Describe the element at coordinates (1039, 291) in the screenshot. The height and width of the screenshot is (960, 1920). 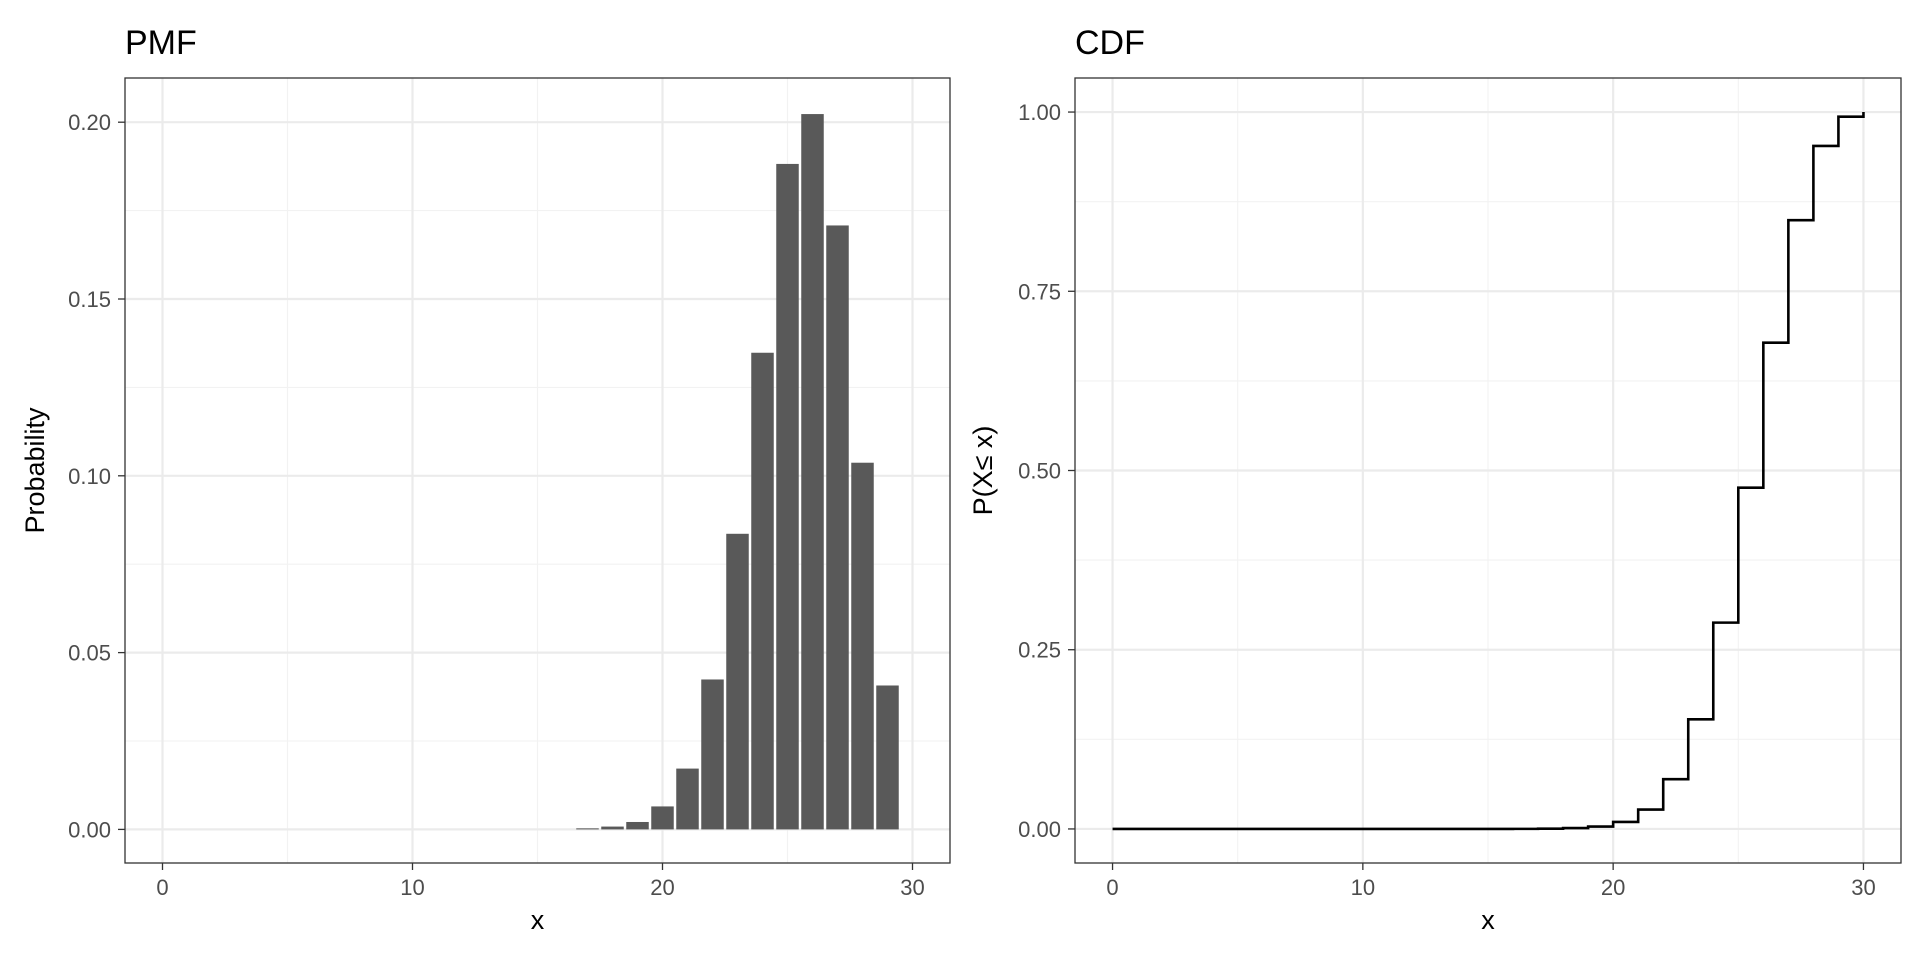
I see `y-tick-label: 0.75` at that location.